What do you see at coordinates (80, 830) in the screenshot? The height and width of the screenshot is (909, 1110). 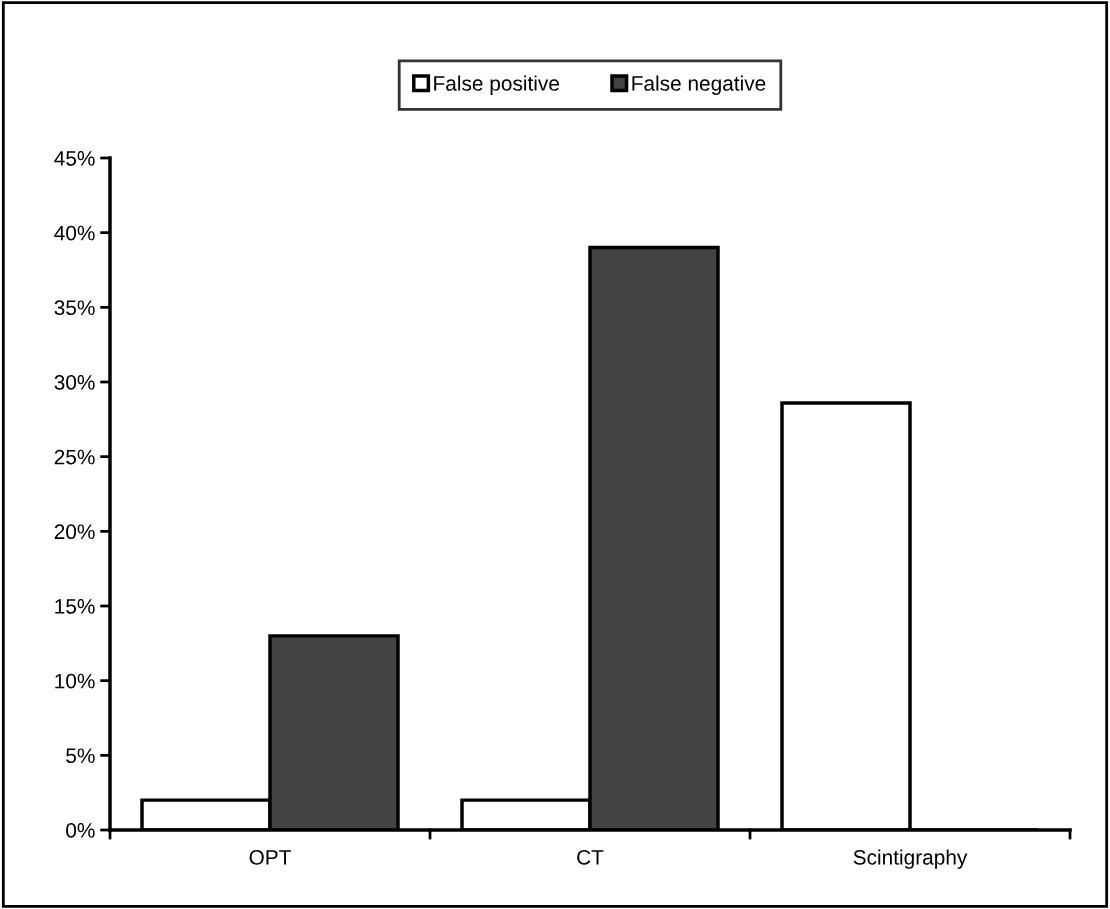 I see `y-tick-label: 0%` at bounding box center [80, 830].